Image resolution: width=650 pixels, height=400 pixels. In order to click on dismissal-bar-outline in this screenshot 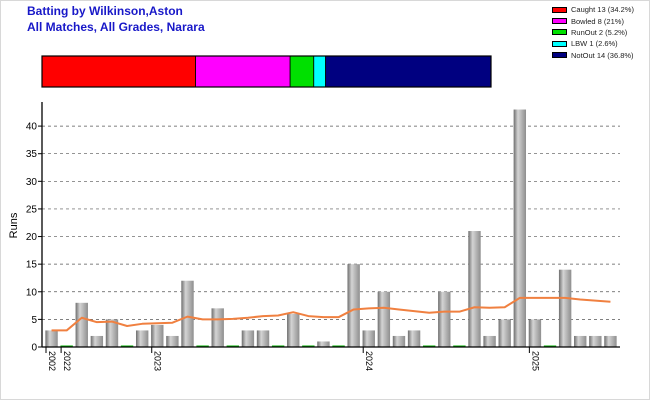, I will do `click(266, 71)`.